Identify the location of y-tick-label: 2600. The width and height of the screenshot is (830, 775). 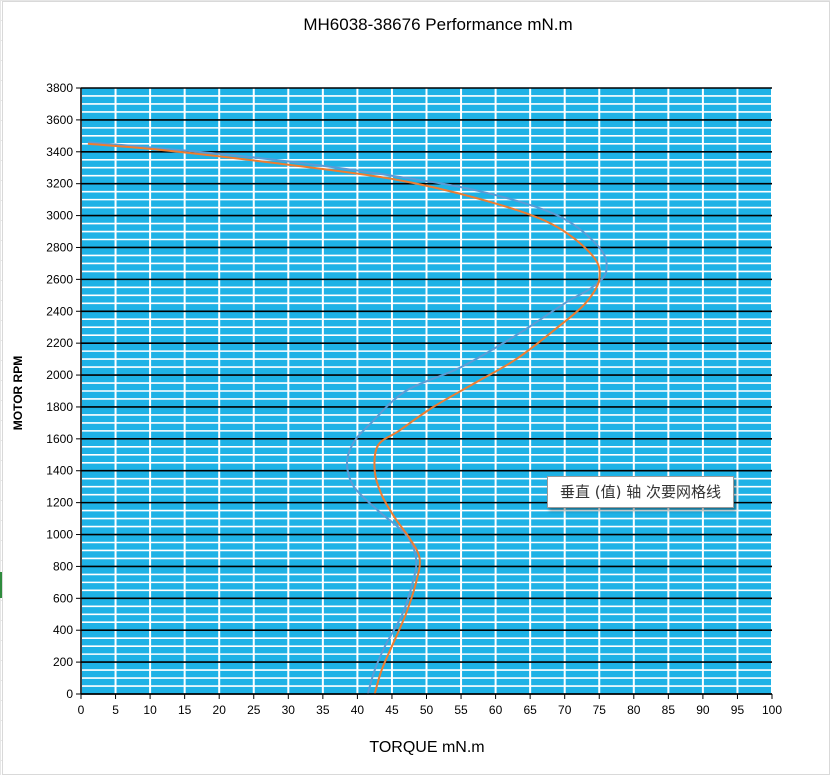
(59, 279).